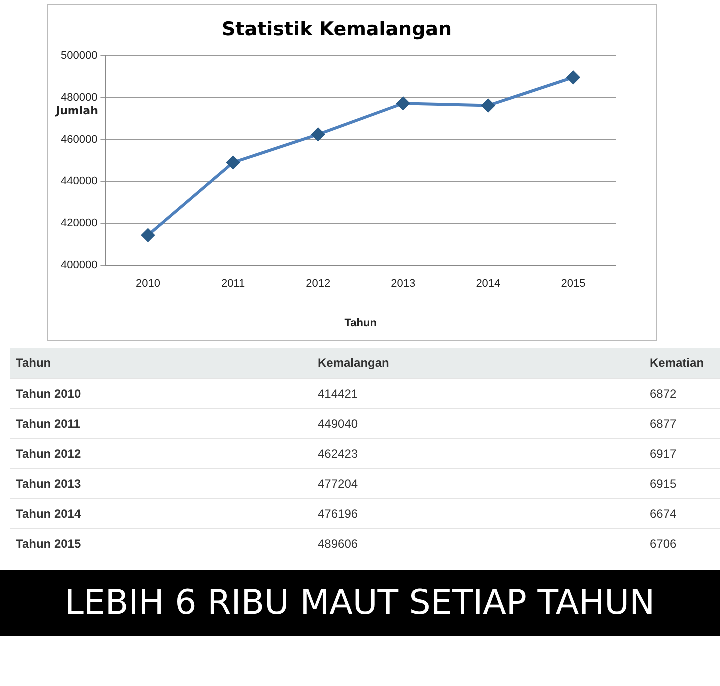 This screenshot has width=720, height=686. Describe the element at coordinates (233, 284) in the screenshot. I see `x-tick-label: 2011` at that location.